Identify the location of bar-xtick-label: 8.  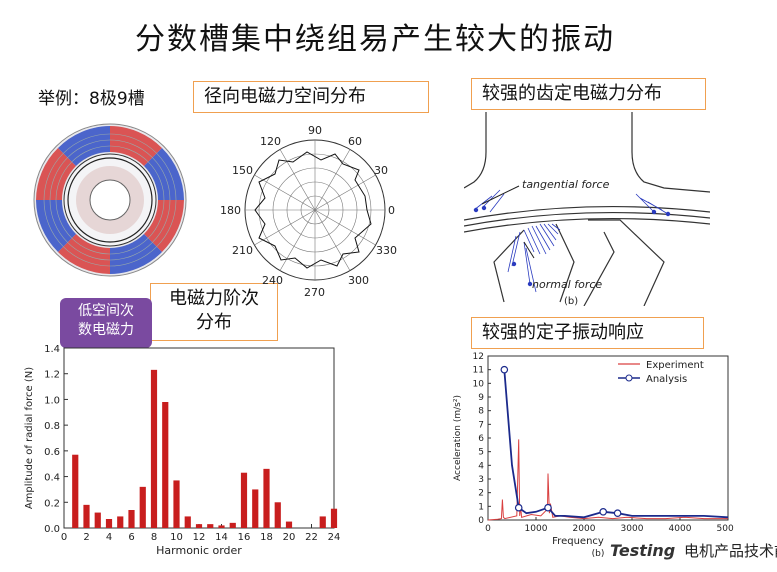
(154, 537).